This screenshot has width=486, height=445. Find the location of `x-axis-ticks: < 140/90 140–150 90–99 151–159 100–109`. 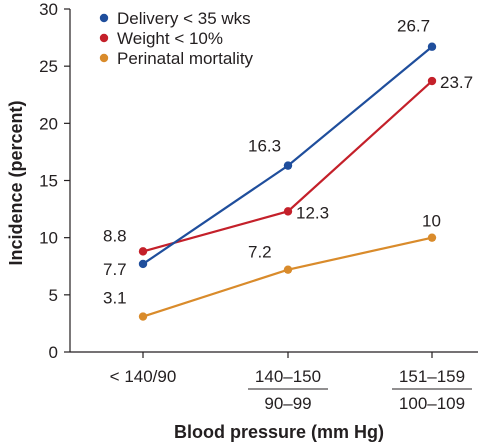

x-axis-ticks: < 140/90 140–150 90–99 151–159 100–109 is located at coordinates (291, 382).